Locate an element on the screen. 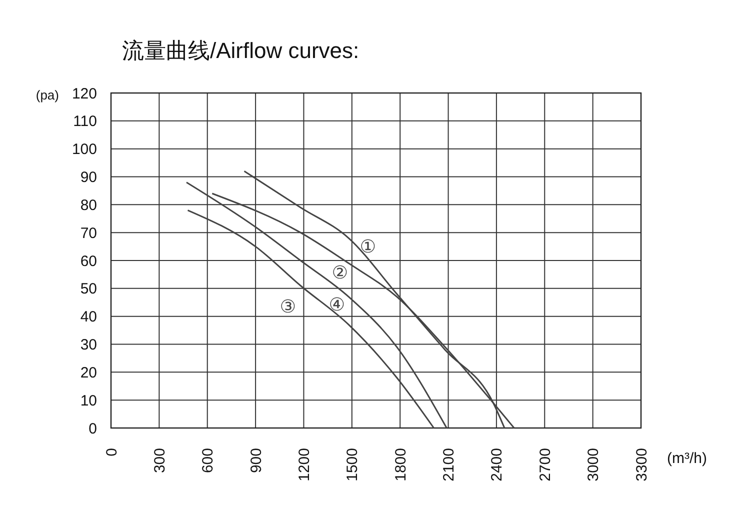  chart-title: 流量曲线/Airflow curves: is located at coordinates (241, 50).